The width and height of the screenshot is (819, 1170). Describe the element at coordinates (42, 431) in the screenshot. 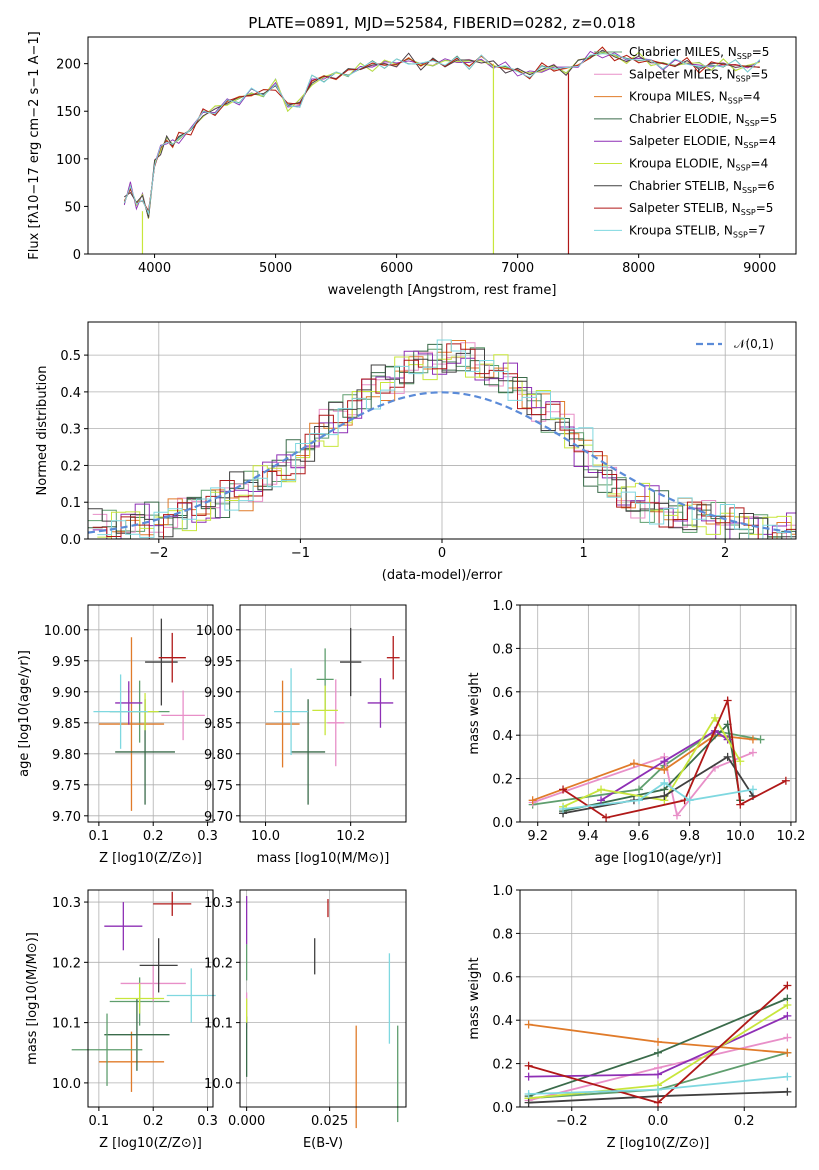

I see `residuals-y-label: Normed distribution` at that location.